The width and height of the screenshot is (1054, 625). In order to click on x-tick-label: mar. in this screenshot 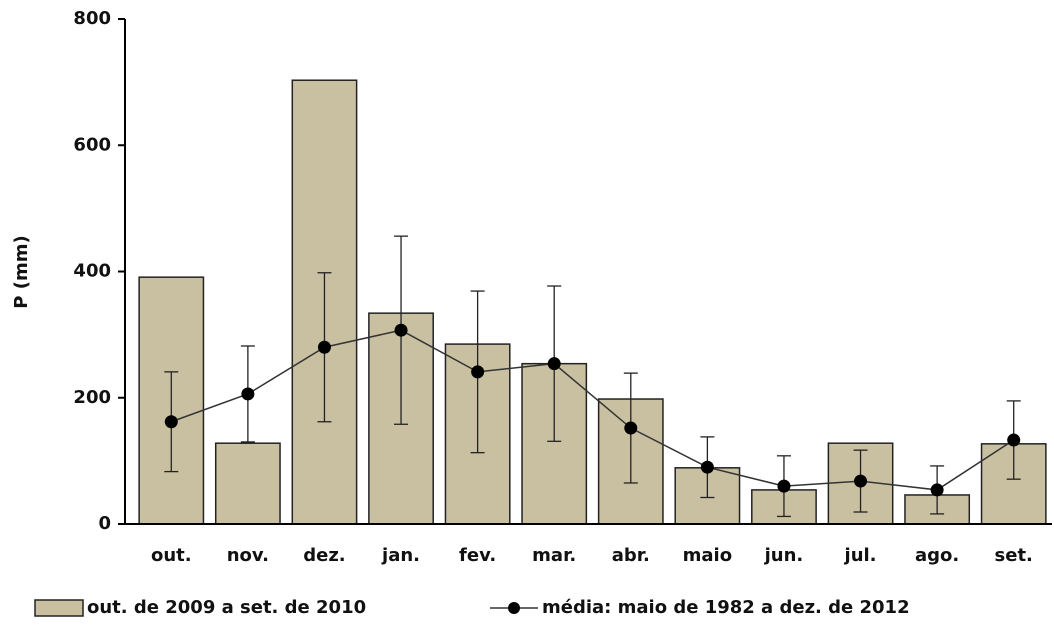, I will do `click(554, 555)`.